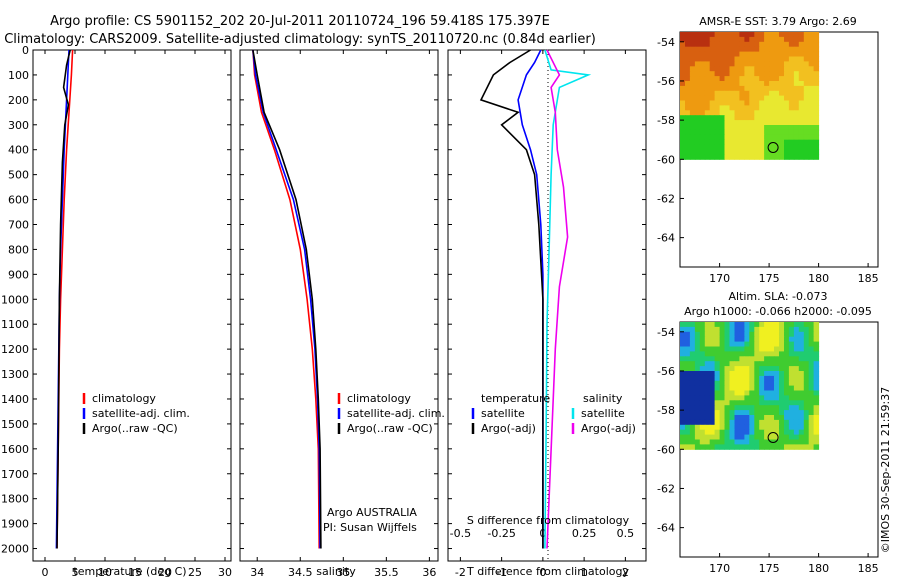 The width and height of the screenshot is (900, 580). What do you see at coordinates (769, 568) in the screenshot?
I see `longitude-tick-label: 175` at bounding box center [769, 568].